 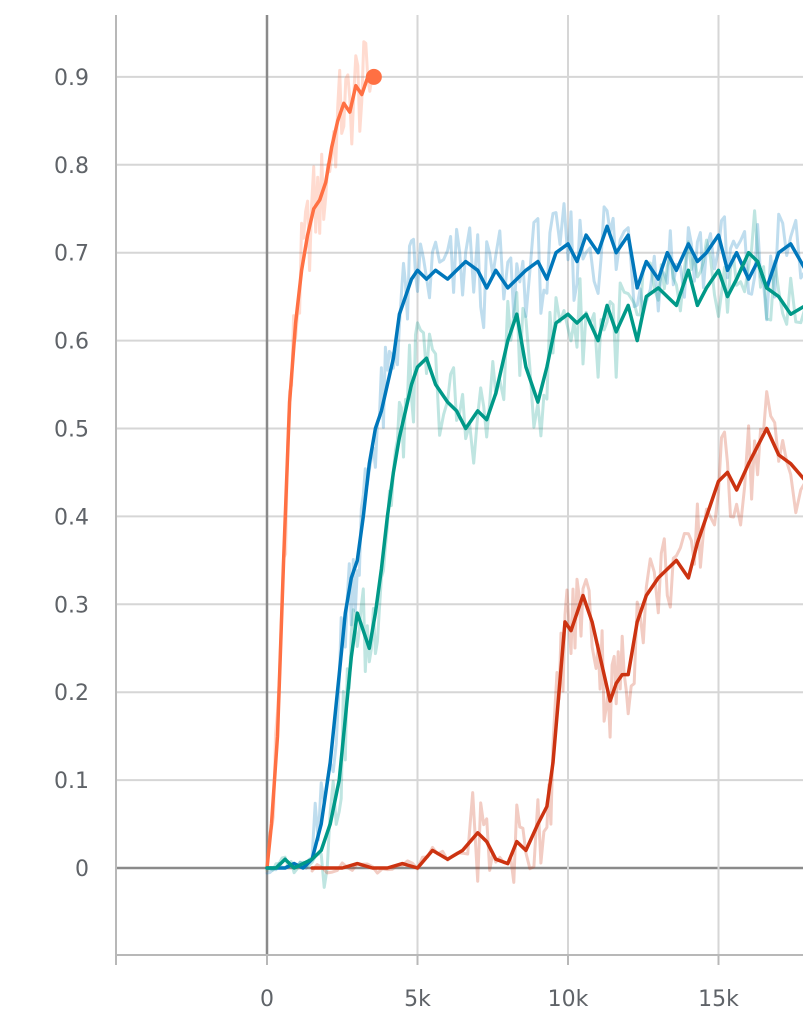 What do you see at coordinates (267, 999) in the screenshot?
I see `x-tick-label: 0` at bounding box center [267, 999].